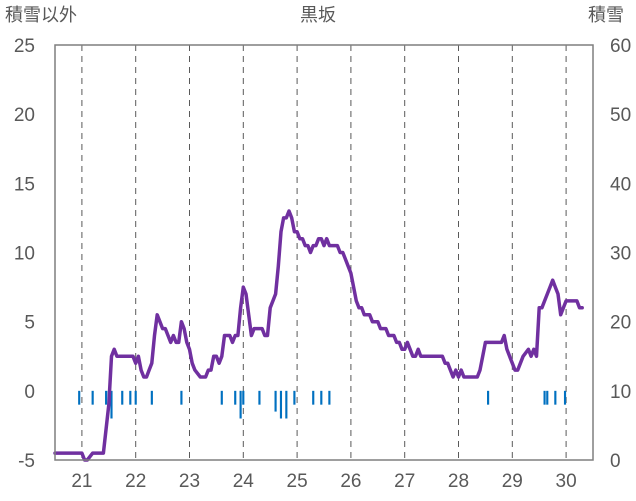 The height and width of the screenshot is (501, 636). Describe the element at coordinates (26, 461) in the screenshot. I see `left-tick-label-0: -5` at that location.